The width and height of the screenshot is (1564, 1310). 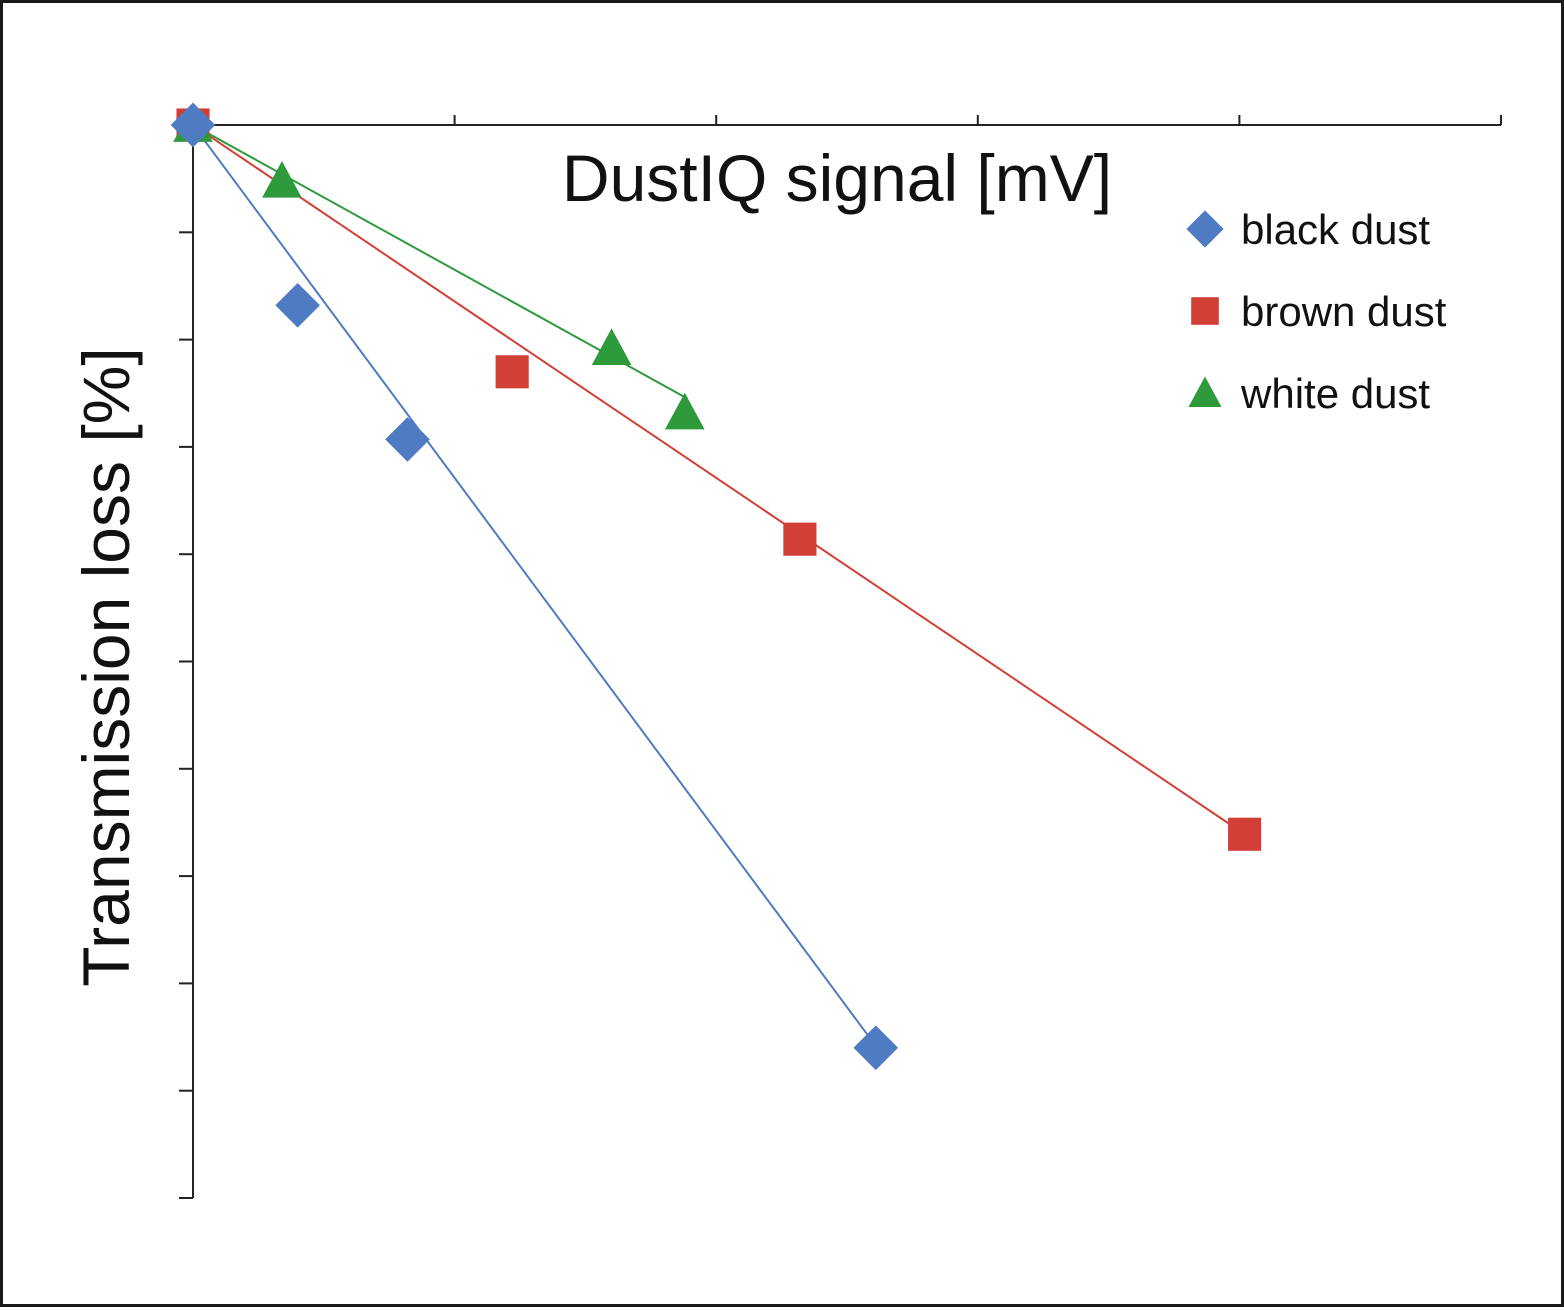 What do you see at coordinates (1335, 393) in the screenshot?
I see `white-dust-legend-label: white dust` at bounding box center [1335, 393].